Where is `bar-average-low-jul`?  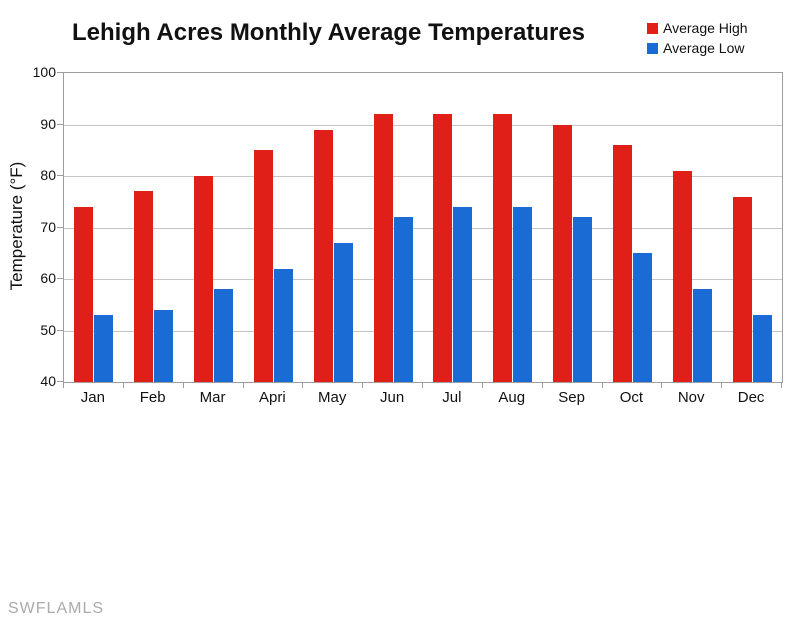 bar-average-low-jul is located at coordinates (463, 294).